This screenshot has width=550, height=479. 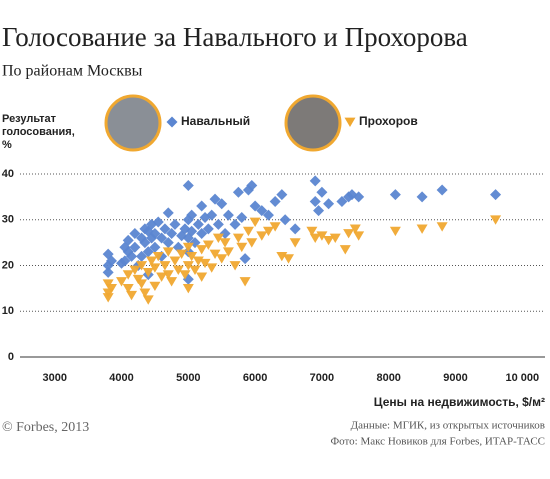 What do you see at coordinates (8, 311) in the screenshot?
I see `y-tick-label: 10` at bounding box center [8, 311].